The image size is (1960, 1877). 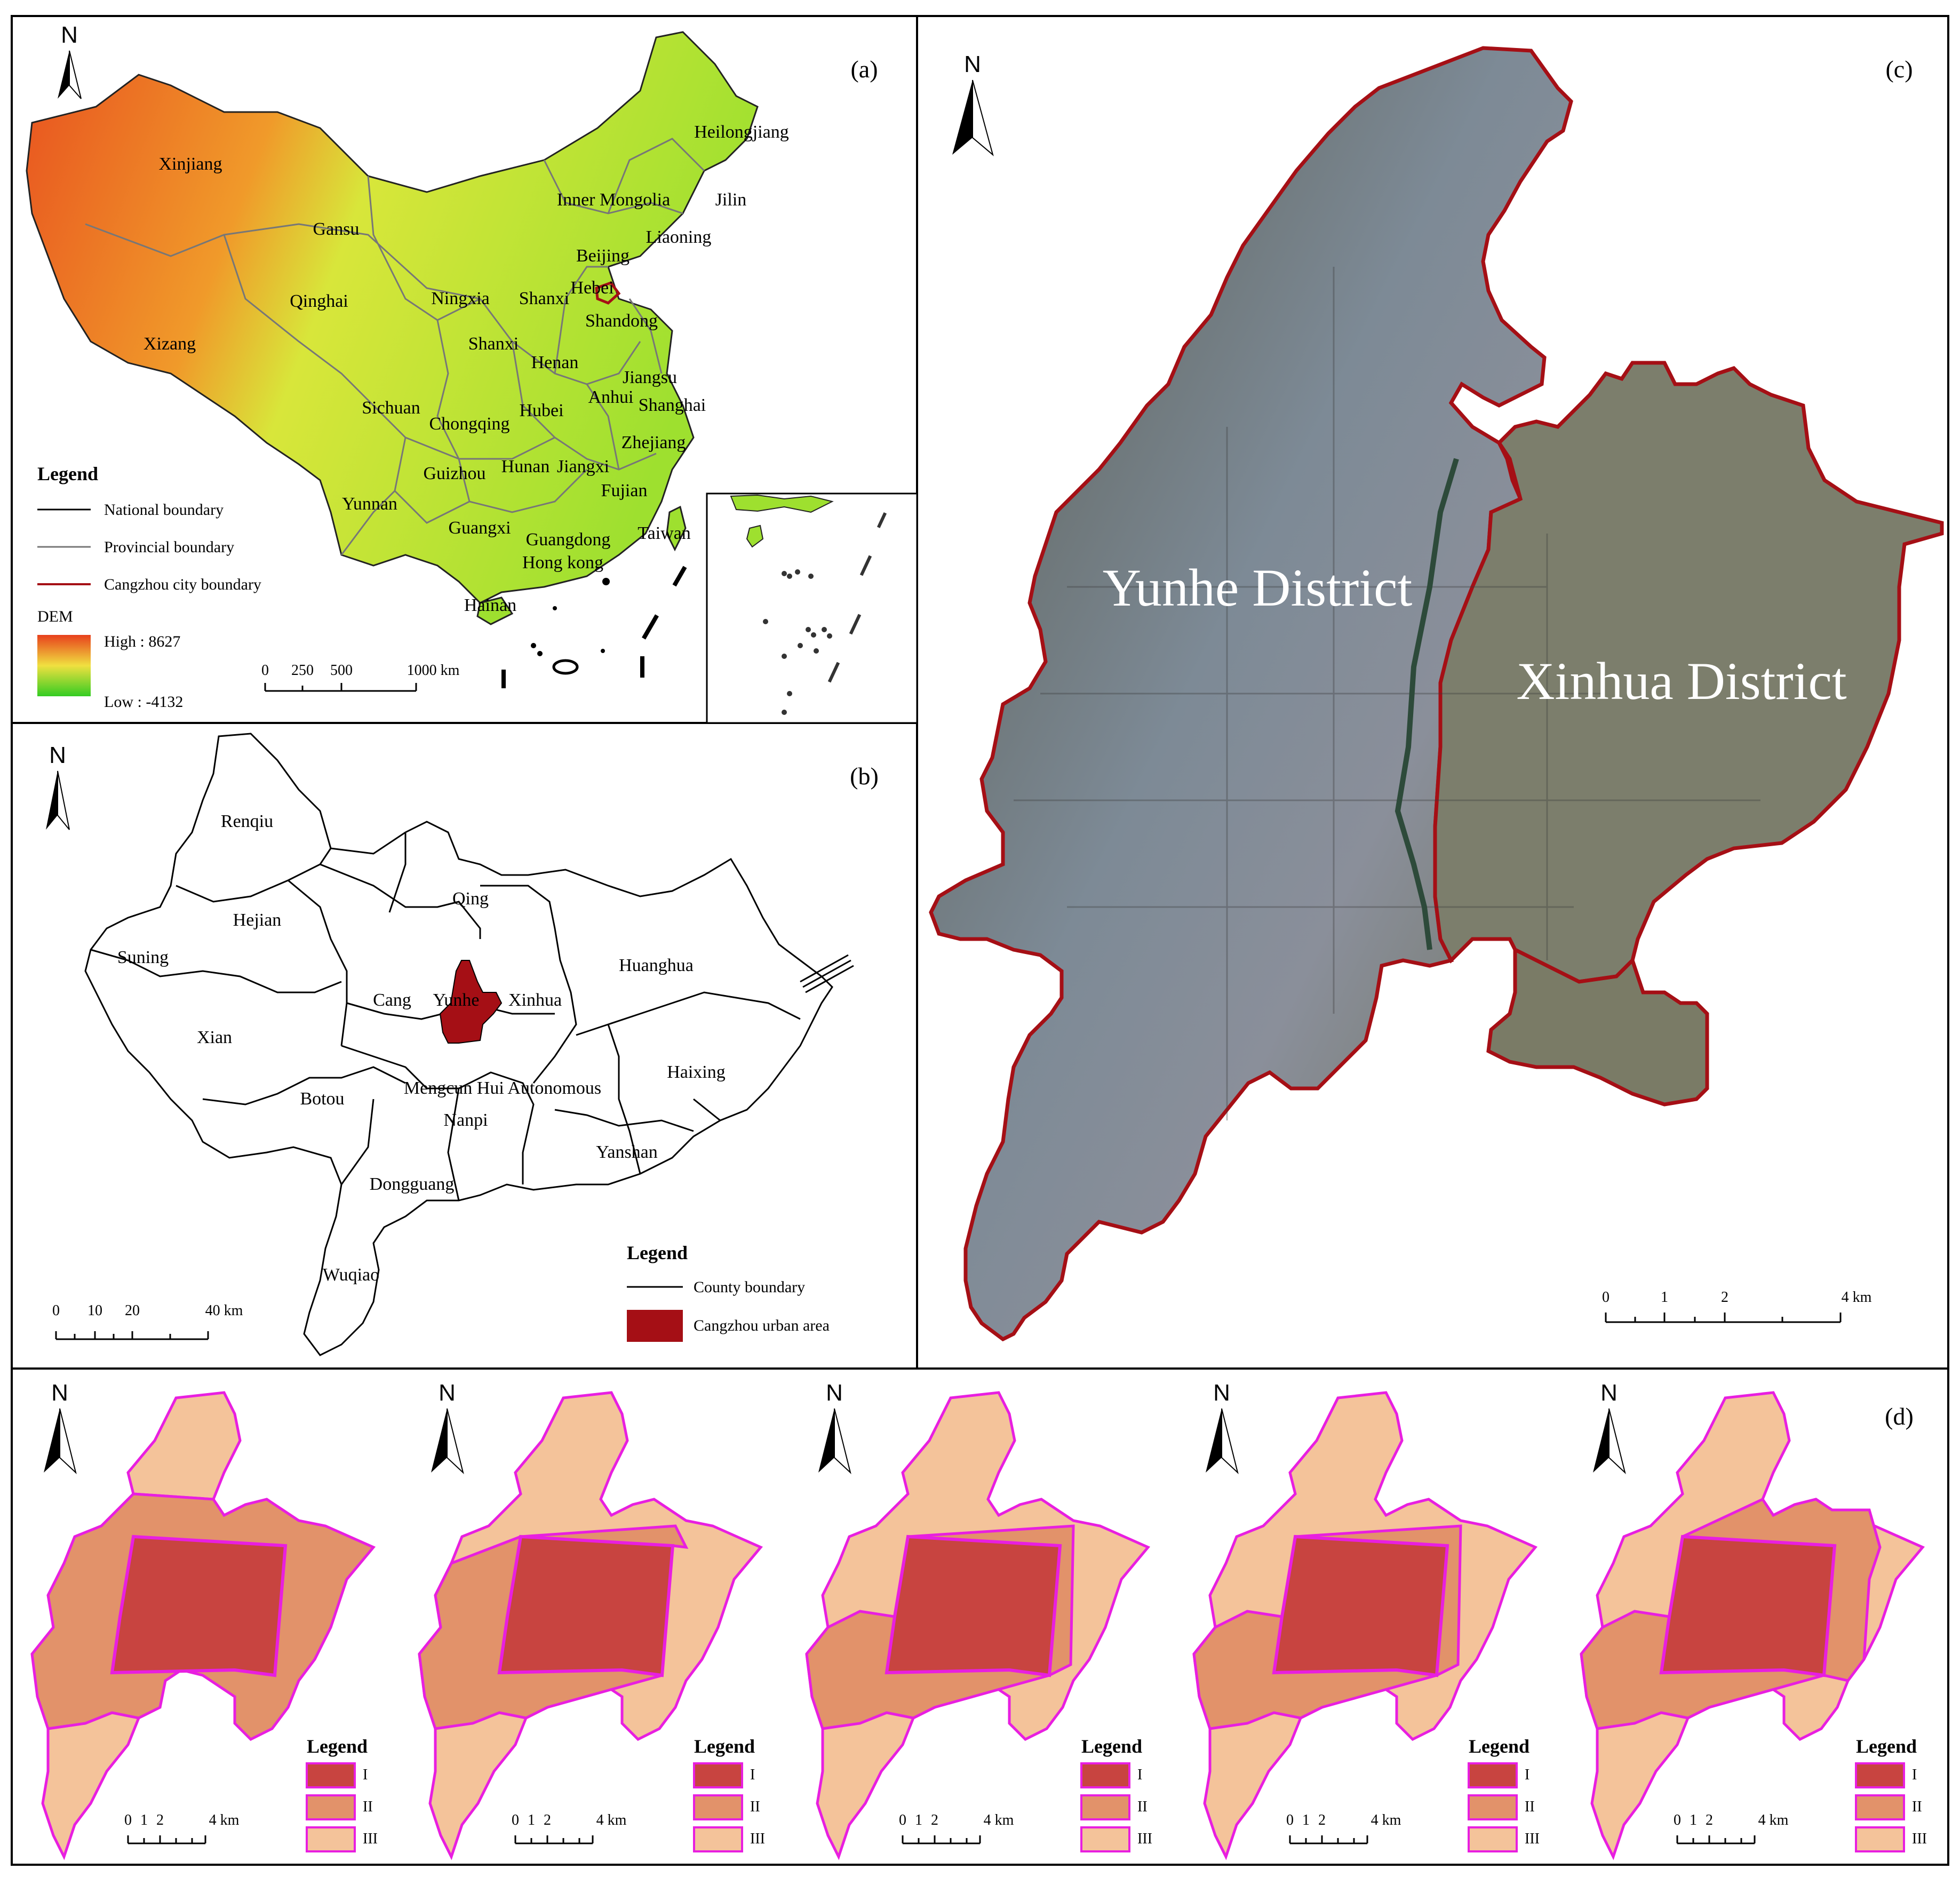 I want to click on province-label: Sichuan, so click(x=391, y=408).